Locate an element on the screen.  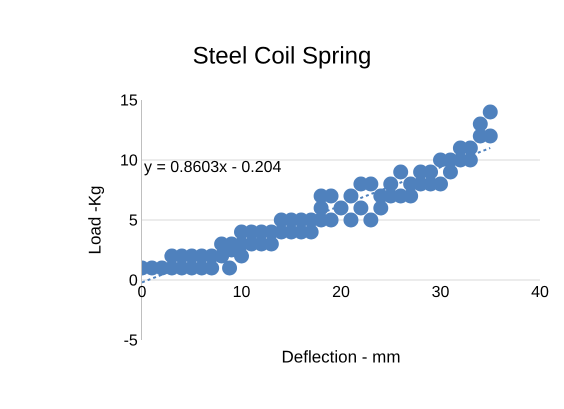
y-tick-label: 0 is located at coordinates (133, 281).